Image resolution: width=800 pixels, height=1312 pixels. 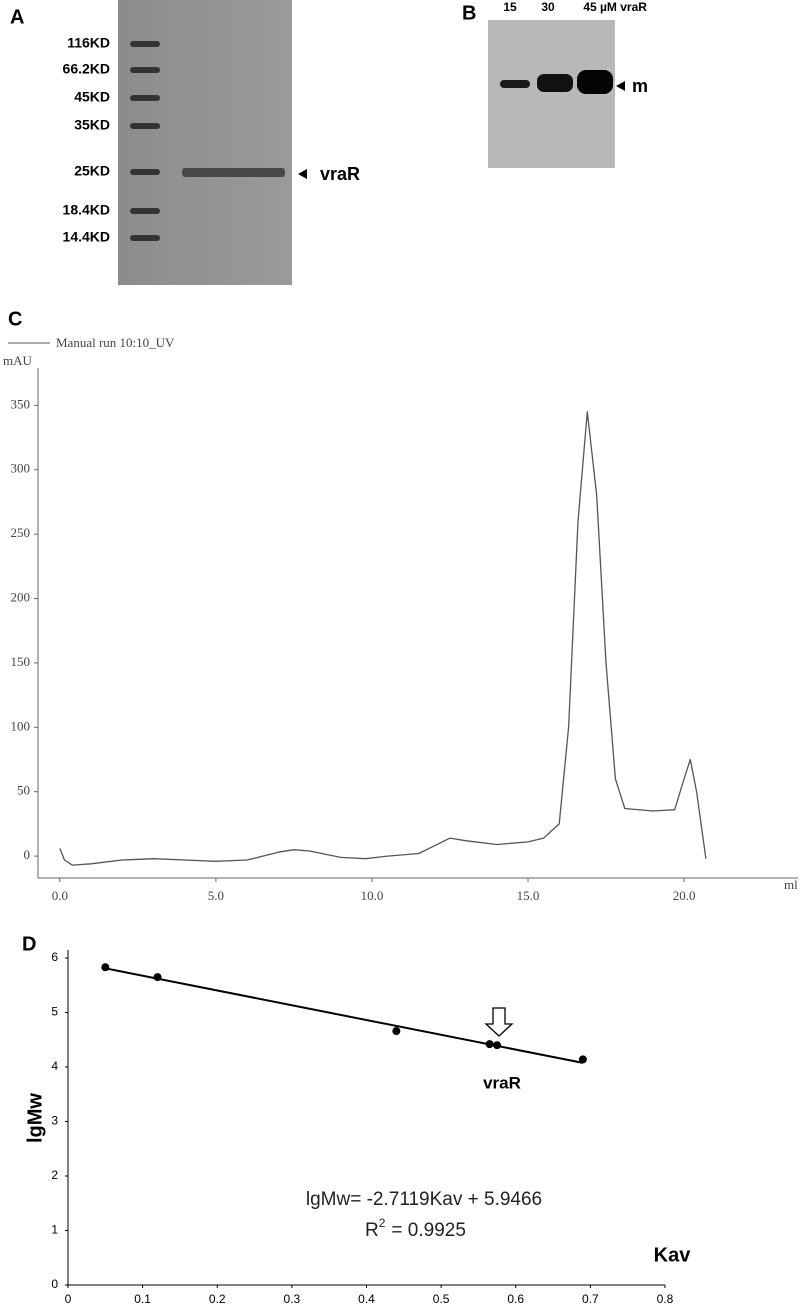 I want to click on y-tick-label: 2, so click(x=54, y=1175).